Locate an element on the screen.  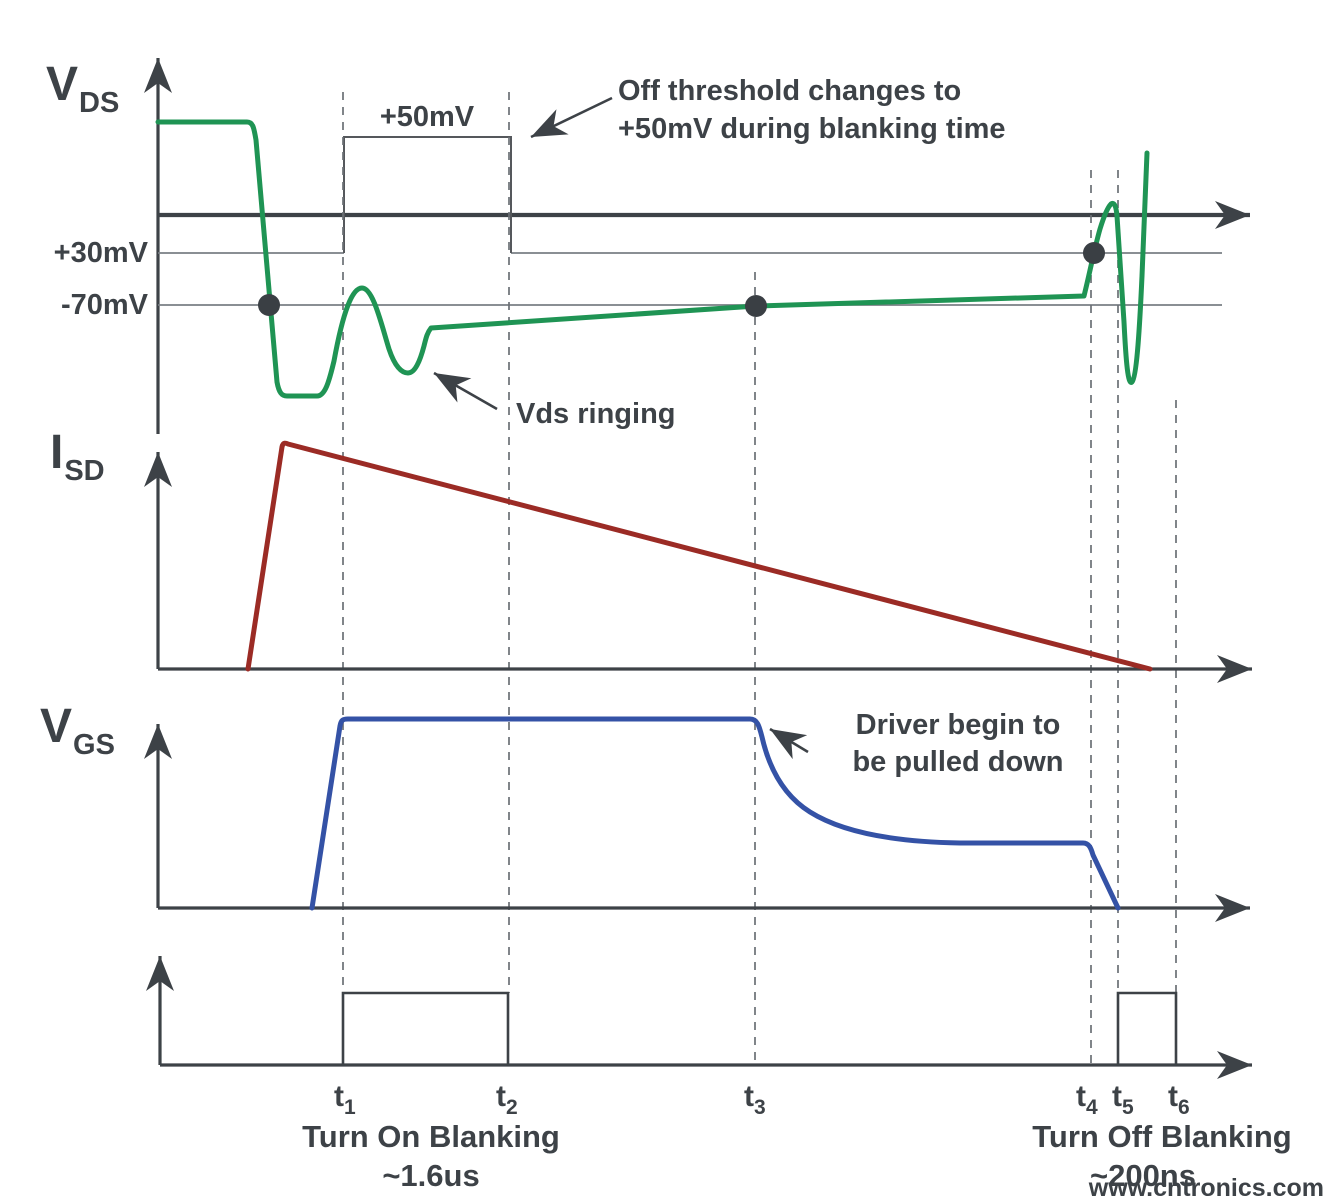
threshold-50mv-box is located at coordinates (427, 194).